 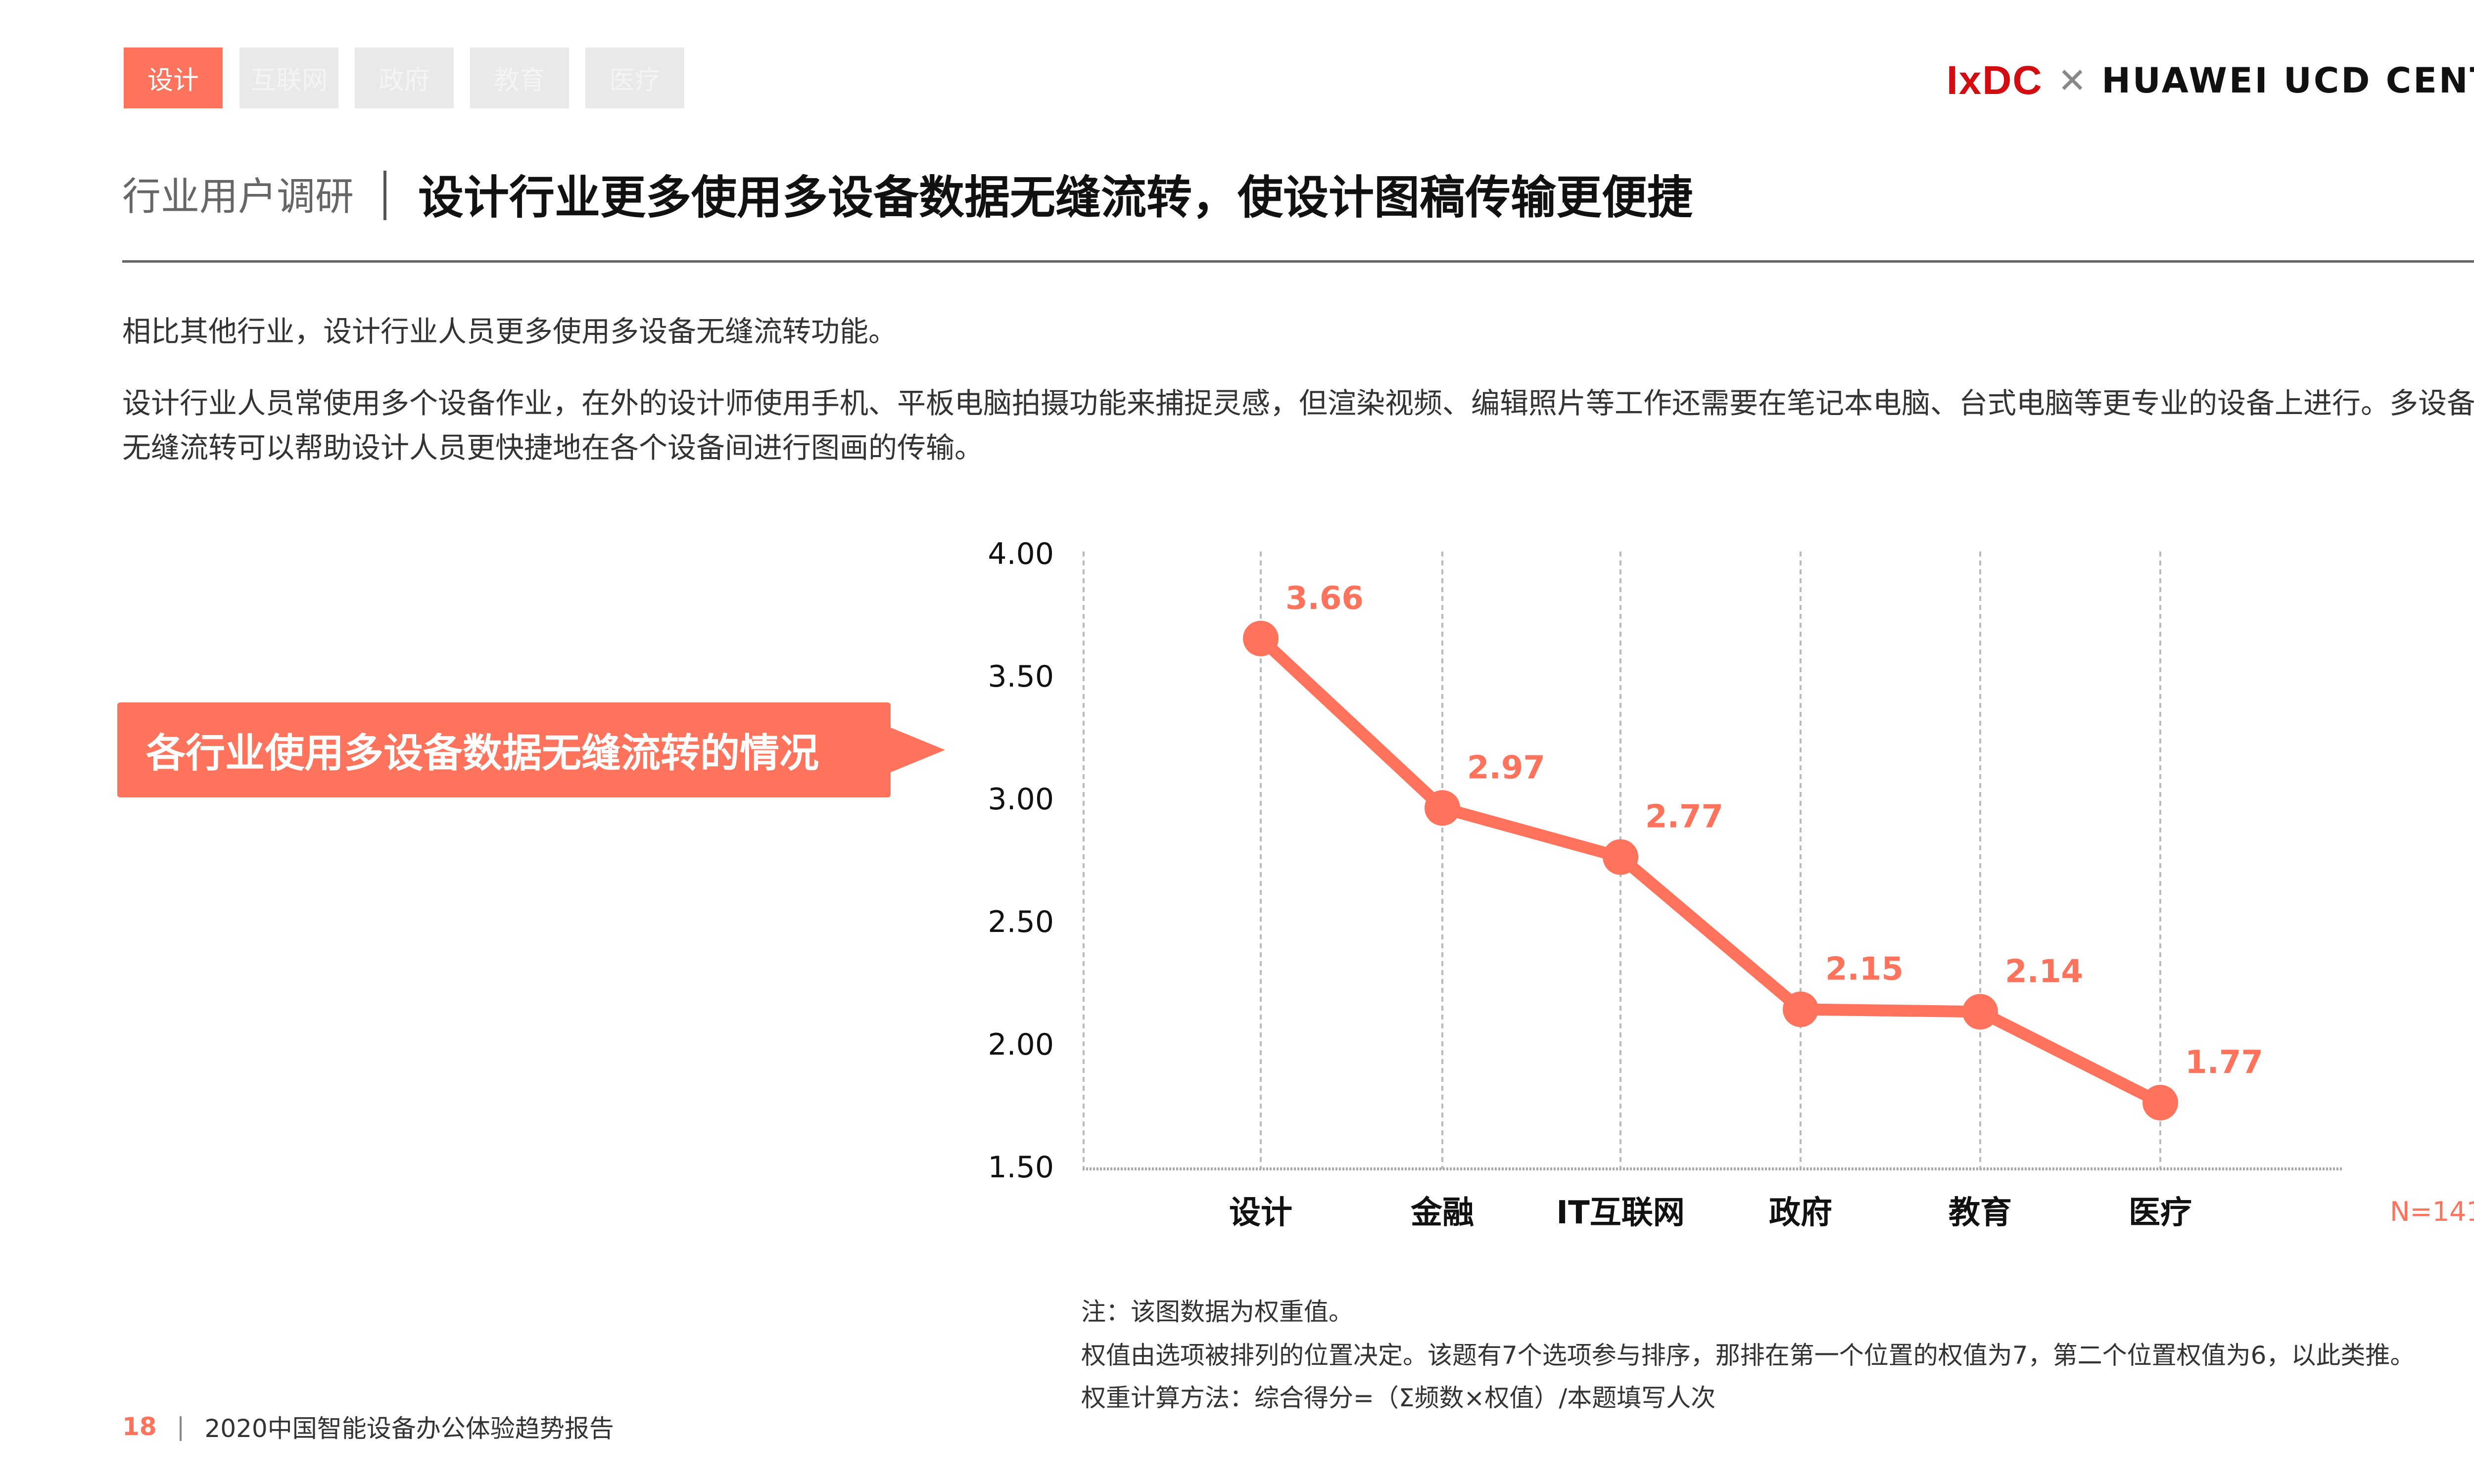 I want to click on x-label: 医疗, so click(x=2161, y=1213).